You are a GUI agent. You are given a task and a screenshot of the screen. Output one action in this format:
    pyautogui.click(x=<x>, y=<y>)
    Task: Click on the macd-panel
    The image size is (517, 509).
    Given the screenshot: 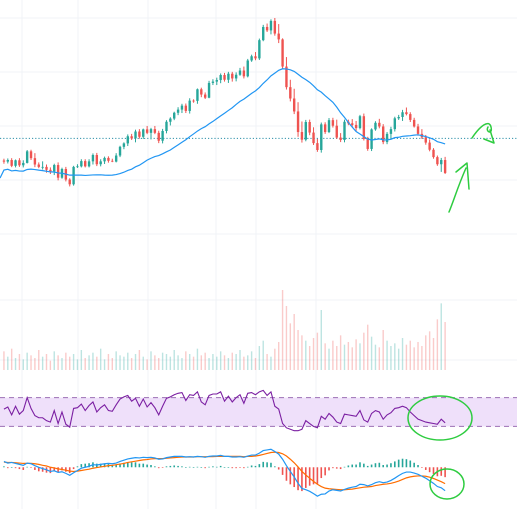 What is the action you would take?
    pyautogui.click(x=224, y=472)
    